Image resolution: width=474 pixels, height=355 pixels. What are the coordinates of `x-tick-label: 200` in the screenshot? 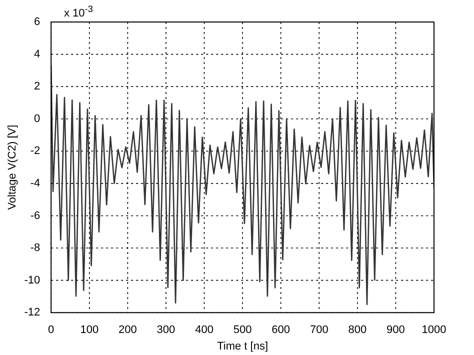 It's located at (127, 330).